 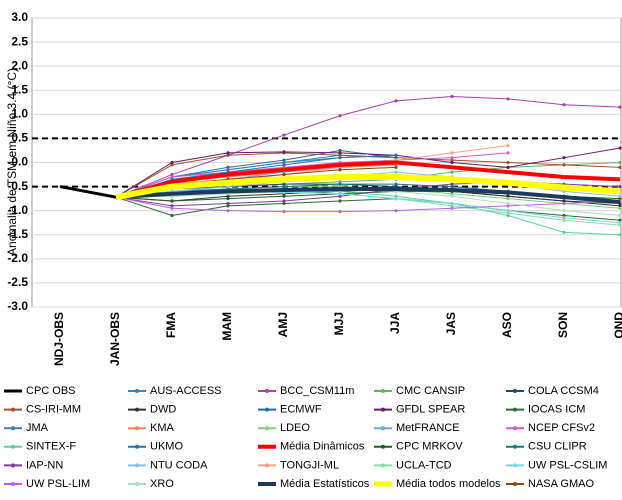 What do you see at coordinates (19, 65) in the screenshot?
I see `y-tick-label: 2.0` at bounding box center [19, 65].